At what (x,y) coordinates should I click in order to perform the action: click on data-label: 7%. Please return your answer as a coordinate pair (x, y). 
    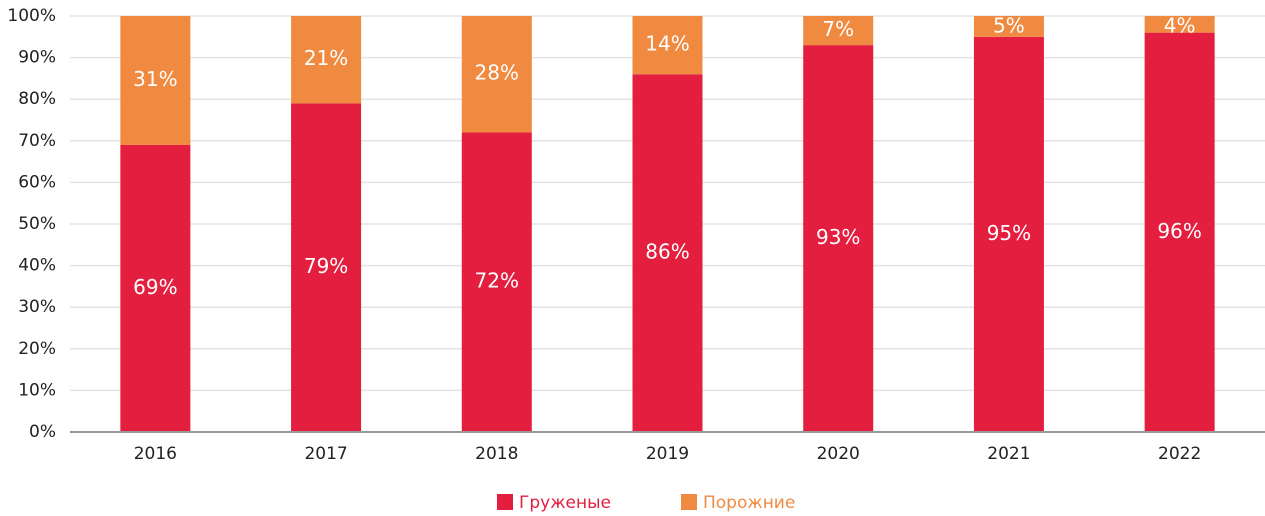
    Looking at the image, I should click on (838, 29).